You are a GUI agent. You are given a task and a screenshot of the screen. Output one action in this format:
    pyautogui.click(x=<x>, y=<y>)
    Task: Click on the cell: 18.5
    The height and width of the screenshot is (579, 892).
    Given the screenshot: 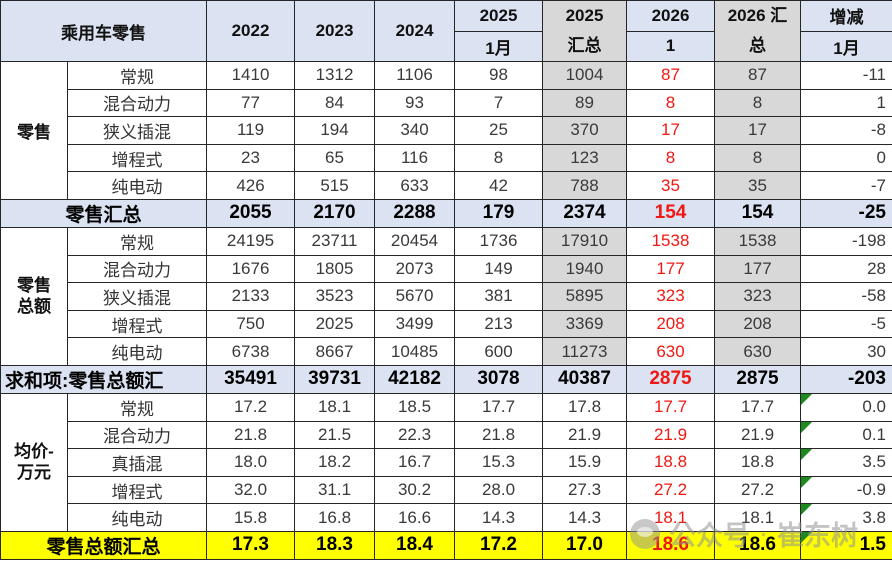 What is the action you would take?
    pyautogui.click(x=414, y=407)
    